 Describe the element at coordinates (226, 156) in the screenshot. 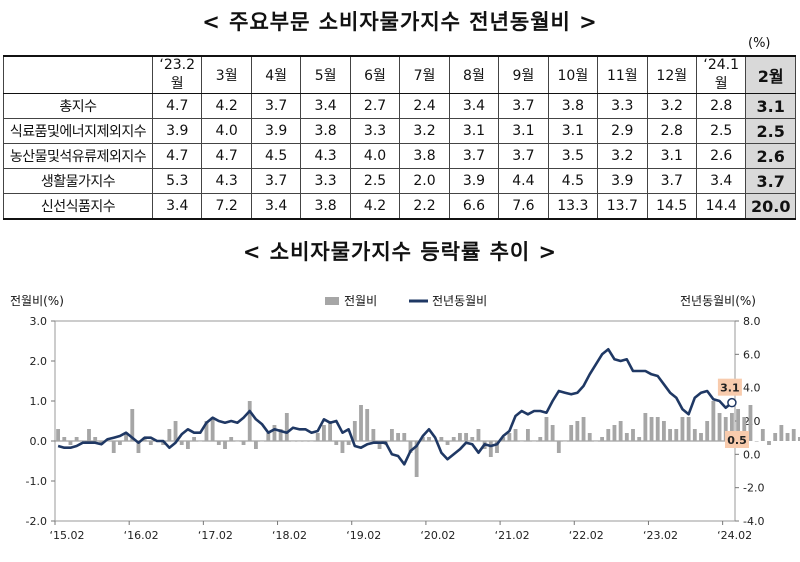

I see `table-cell: 4.7` at that location.